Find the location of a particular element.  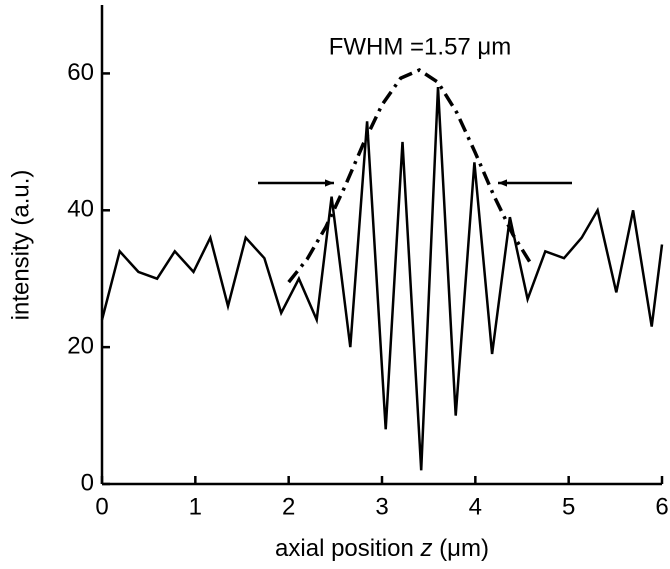

x-tick-label: 3 is located at coordinates (381, 506).